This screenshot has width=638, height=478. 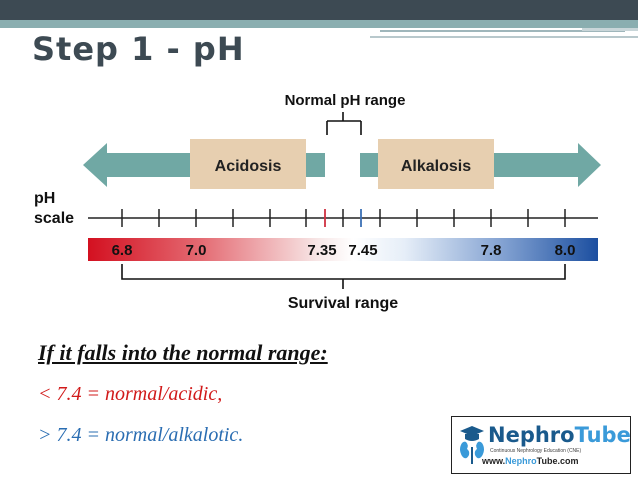 I want to click on scale-value-7-0: 7.0, so click(x=196, y=250).